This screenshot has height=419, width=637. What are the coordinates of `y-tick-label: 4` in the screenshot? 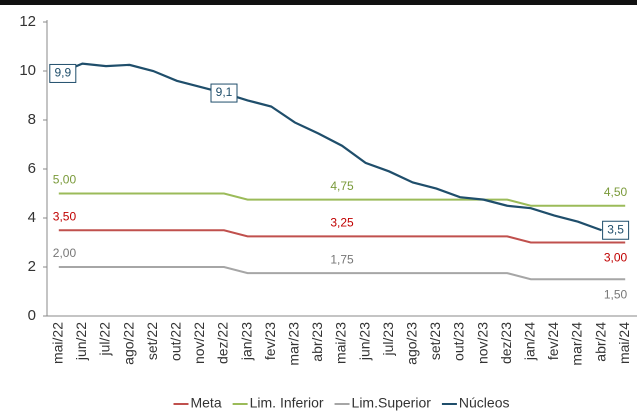 It's located at (32, 217).